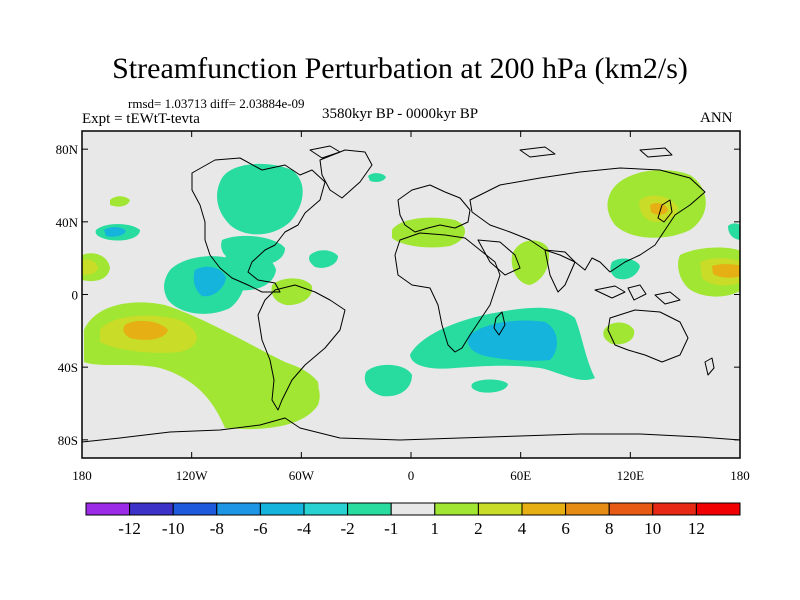  Describe the element at coordinates (522, 528) in the screenshot. I see `colorbar-label: 4` at that location.